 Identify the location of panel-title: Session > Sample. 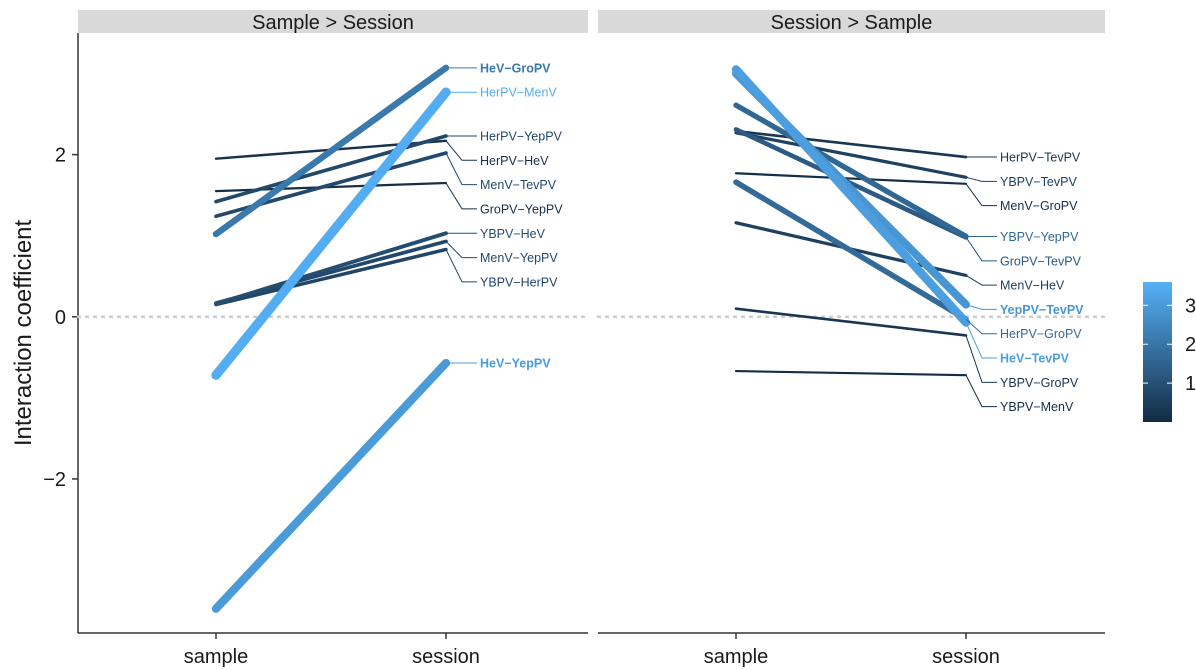
(852, 23).